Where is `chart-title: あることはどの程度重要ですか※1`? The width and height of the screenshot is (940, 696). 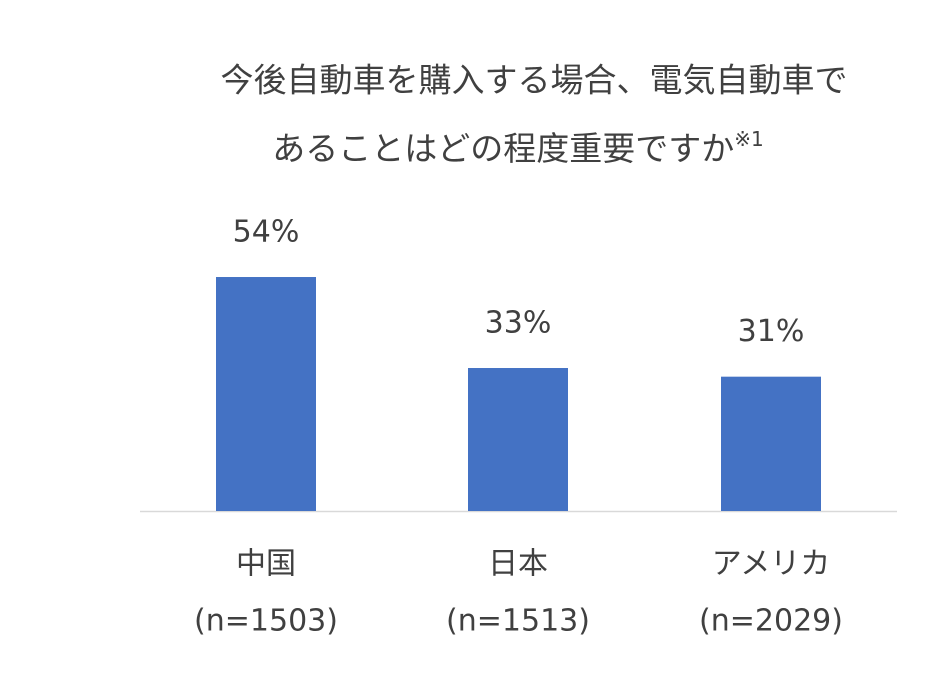 chart-title: あることはどの程度重要ですか※1 is located at coordinates (517, 147).